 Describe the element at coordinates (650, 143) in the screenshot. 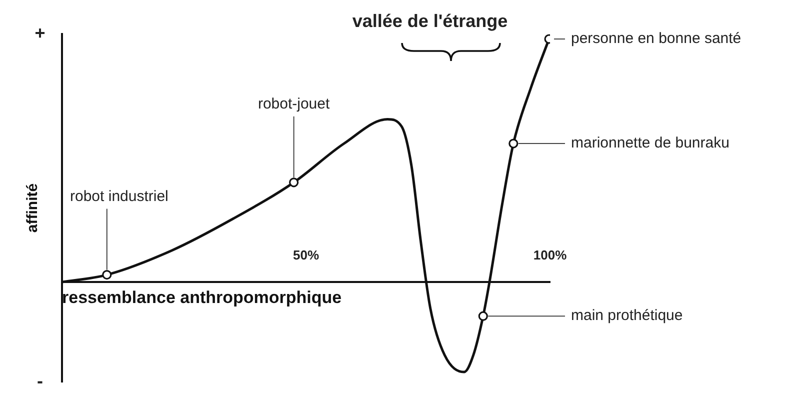

I see `annotation: marionnette de bunraku` at that location.